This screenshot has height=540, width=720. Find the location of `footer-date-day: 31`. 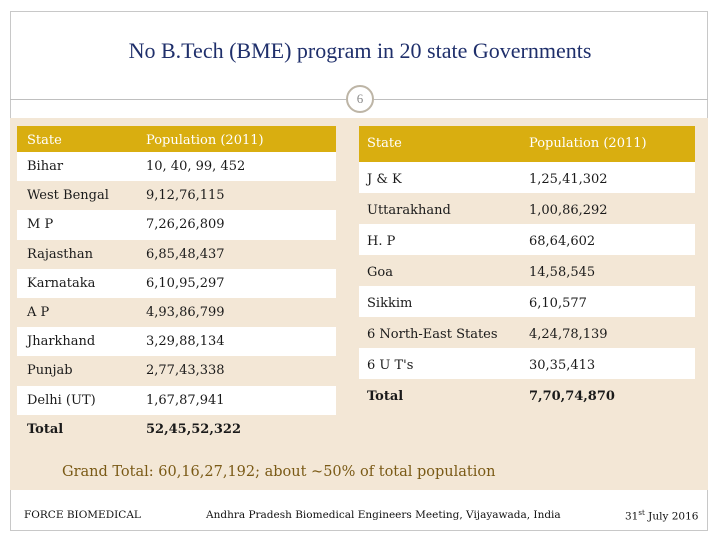

footer-date-day: 31 is located at coordinates (632, 516).